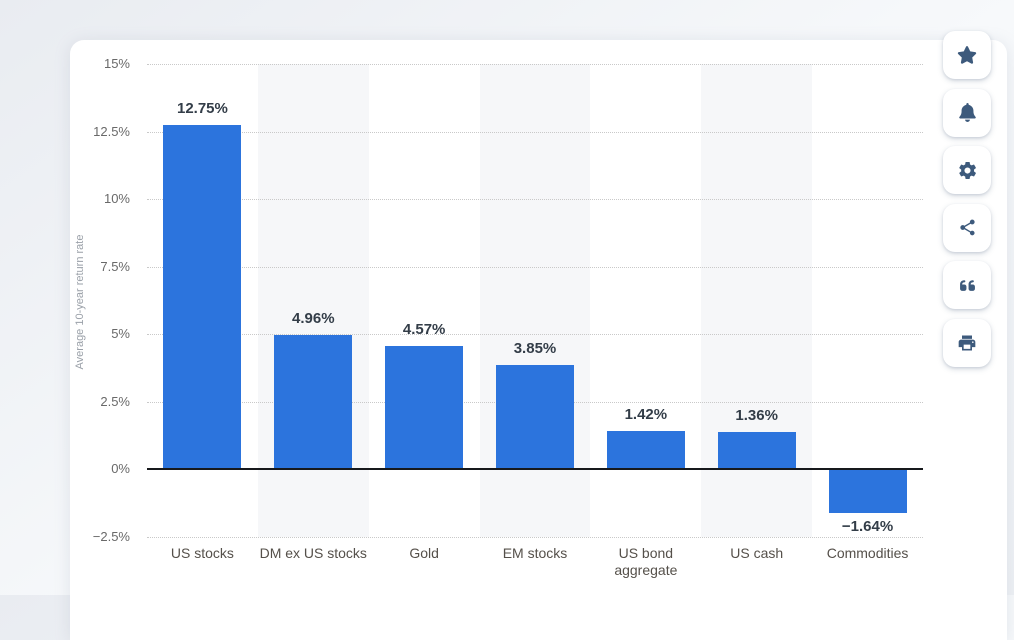 The height and width of the screenshot is (640, 1014). Describe the element at coordinates (120, 333) in the screenshot. I see `y-tick-label: 5%` at that location.